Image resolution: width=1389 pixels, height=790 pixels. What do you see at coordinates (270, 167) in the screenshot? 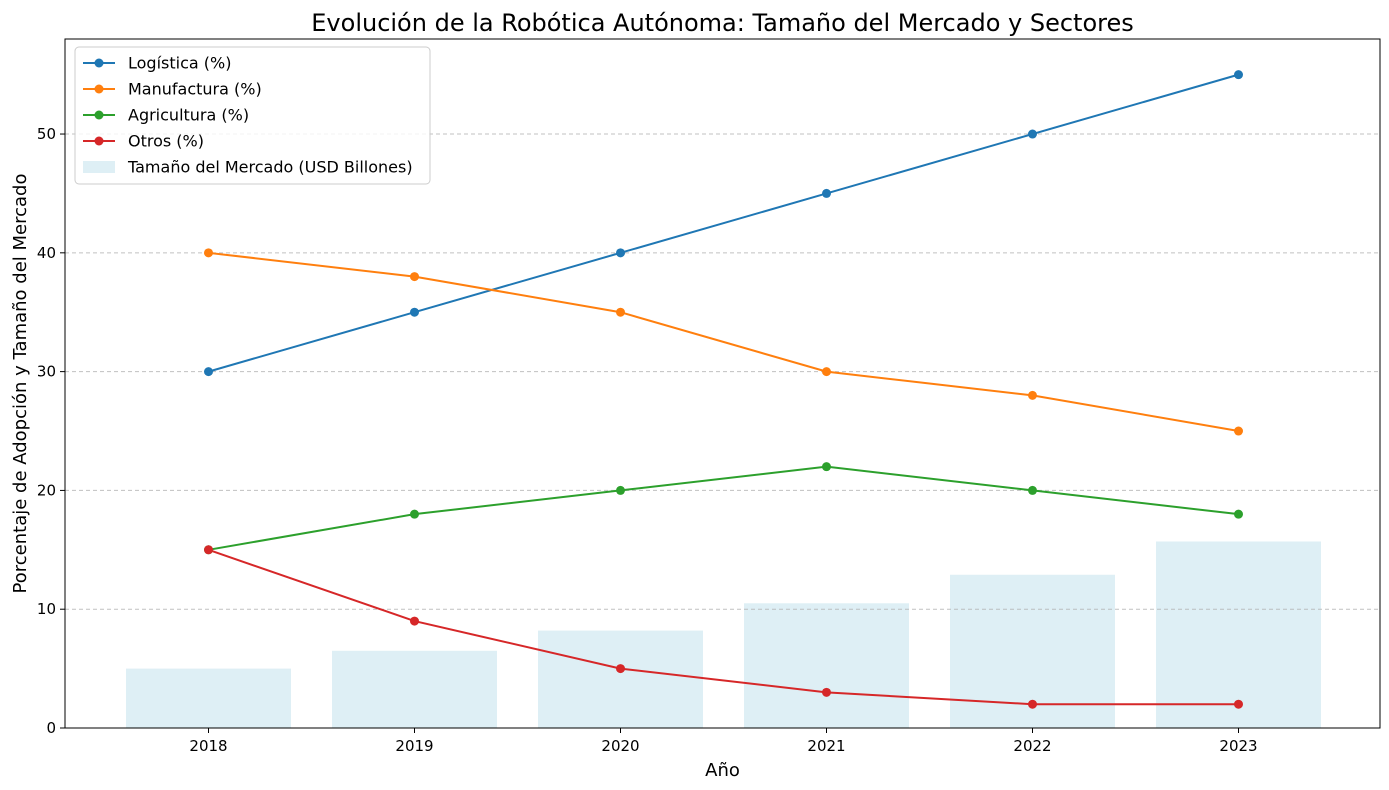
I see `legend-label-bars: Tamaño del Mercado (USD Billones)` at bounding box center [270, 167].